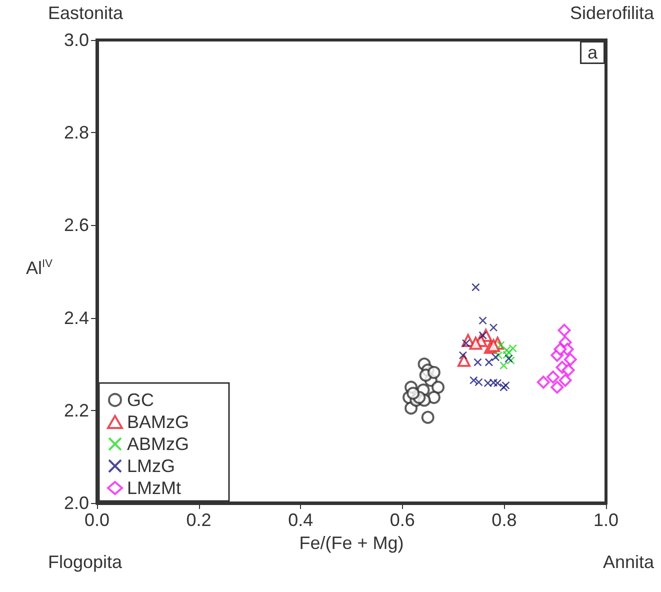  Describe the element at coordinates (86, 13) in the screenshot. I see `text: Eastonita` at that location.